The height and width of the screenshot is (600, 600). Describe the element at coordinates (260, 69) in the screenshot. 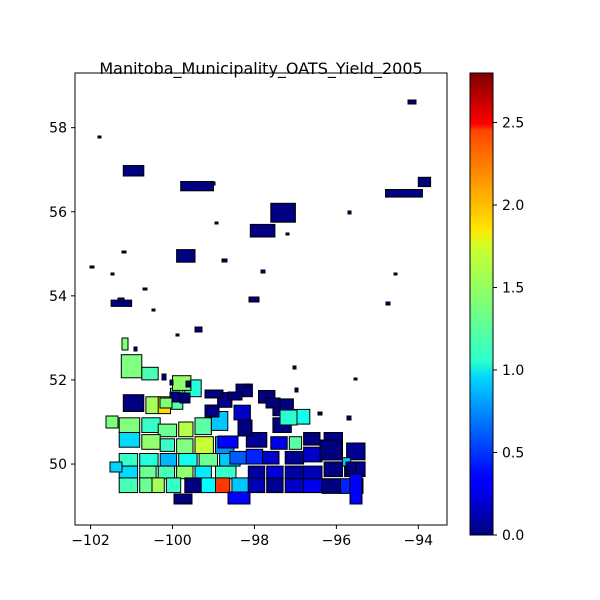

I see `map-title: Manitoba_Municipality_OATS_Yield_2005` at that location.